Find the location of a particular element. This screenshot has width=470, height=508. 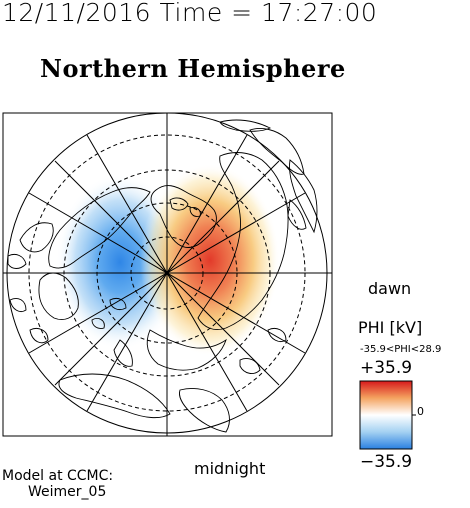

positive-potential-cell is located at coordinates (210, 260).